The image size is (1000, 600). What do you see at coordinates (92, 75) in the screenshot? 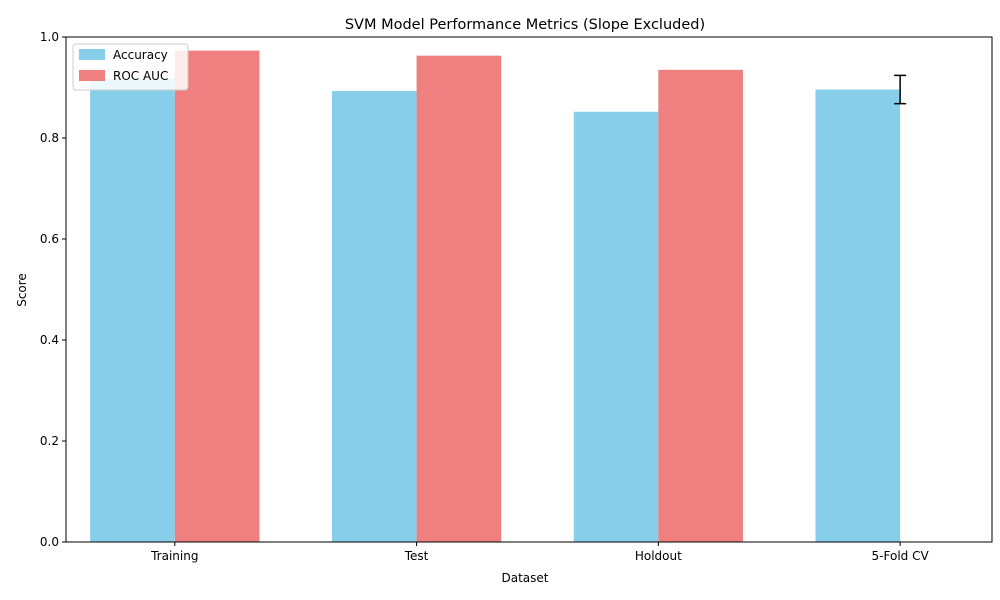
I see `legend-swatch-roc-auc` at bounding box center [92, 75].